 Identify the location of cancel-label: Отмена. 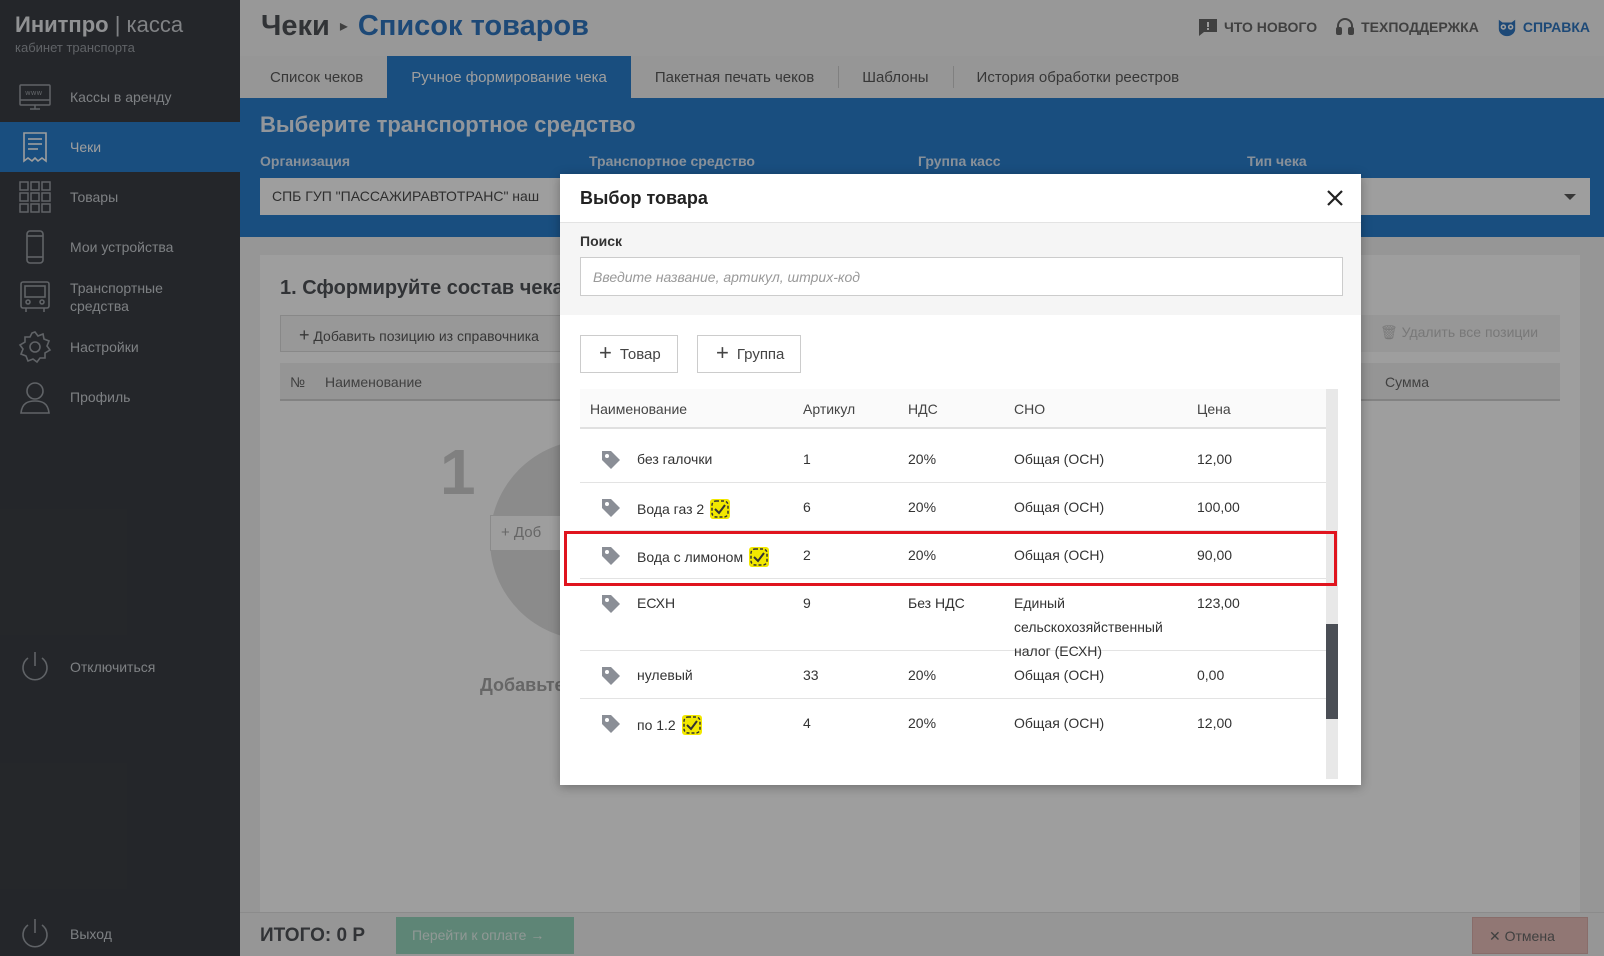
(1529, 936).